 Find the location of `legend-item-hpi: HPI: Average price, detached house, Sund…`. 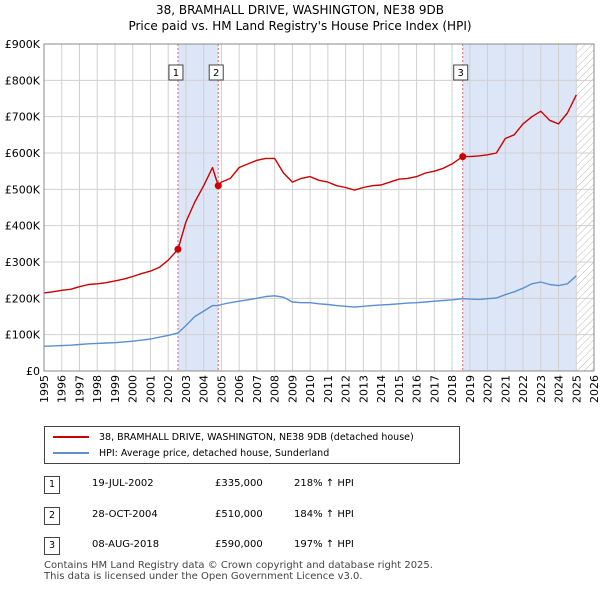

legend-item-hpi: HPI: Average price, detached house, Sund… is located at coordinates (191, 453).